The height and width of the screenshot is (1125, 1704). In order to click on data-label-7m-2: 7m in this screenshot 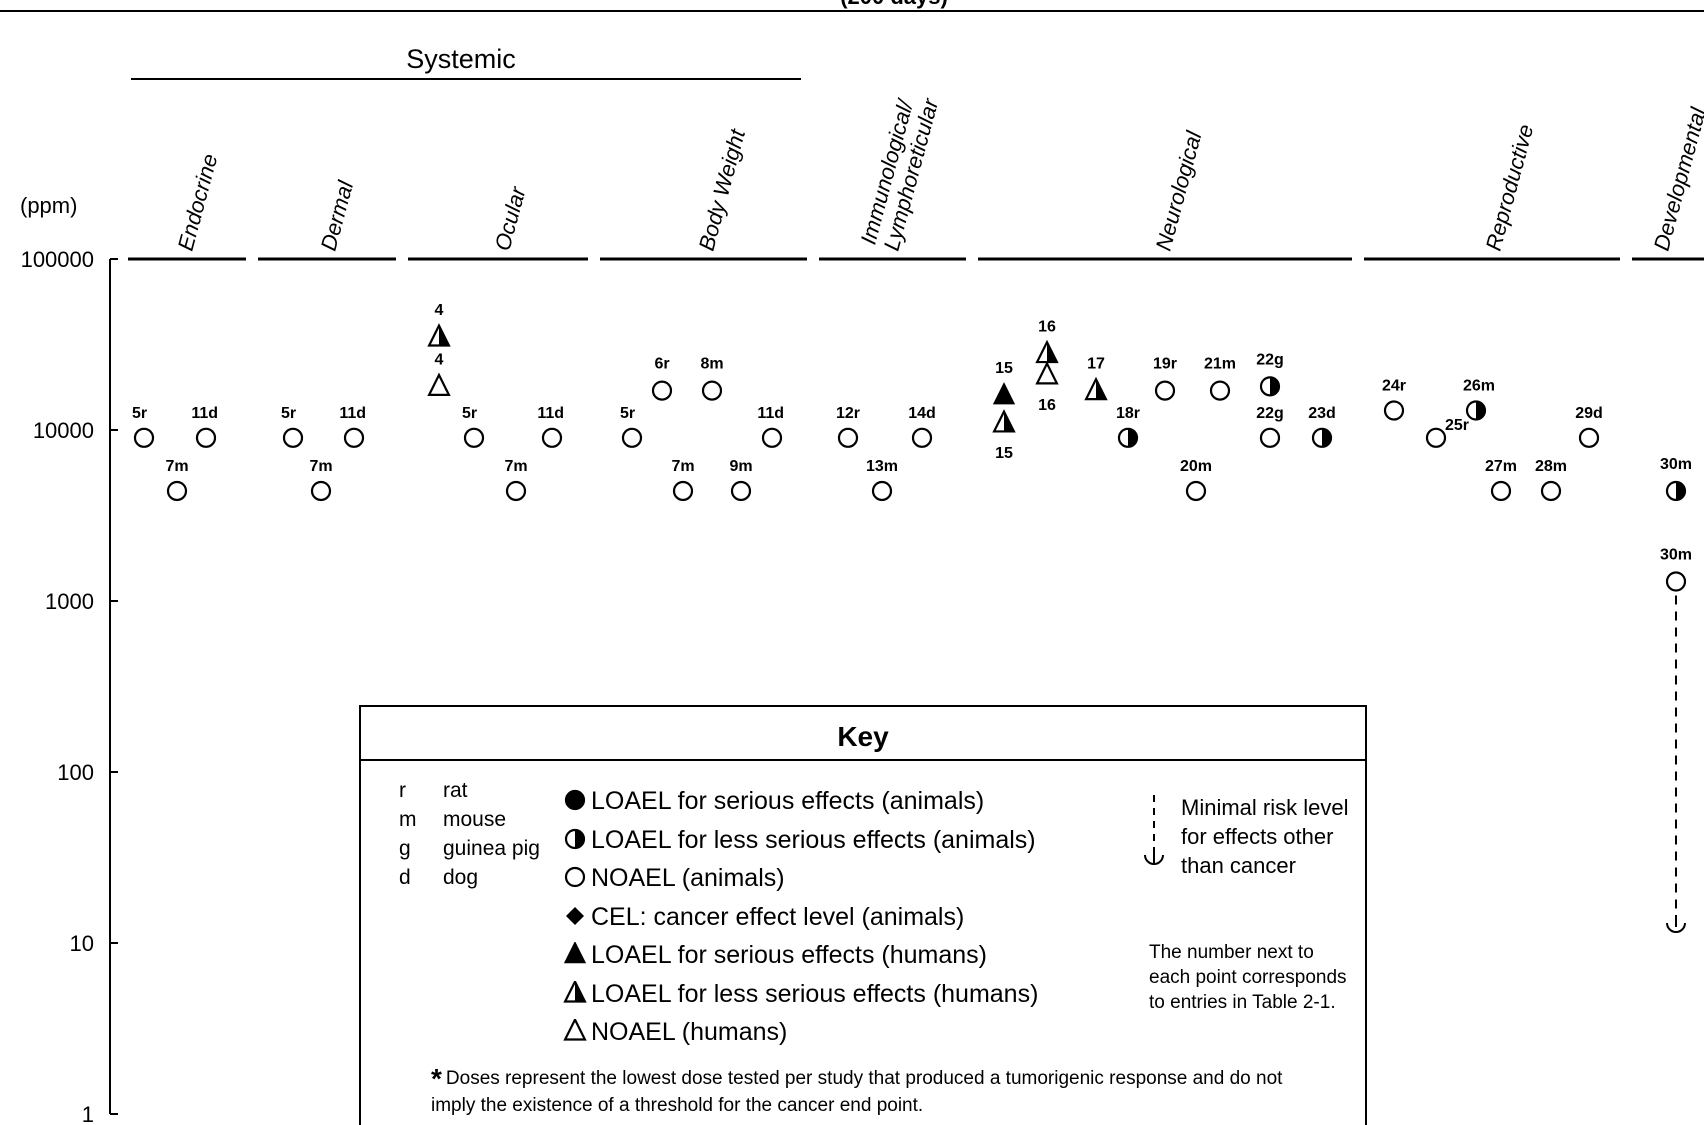, I will do `click(176, 466)`.